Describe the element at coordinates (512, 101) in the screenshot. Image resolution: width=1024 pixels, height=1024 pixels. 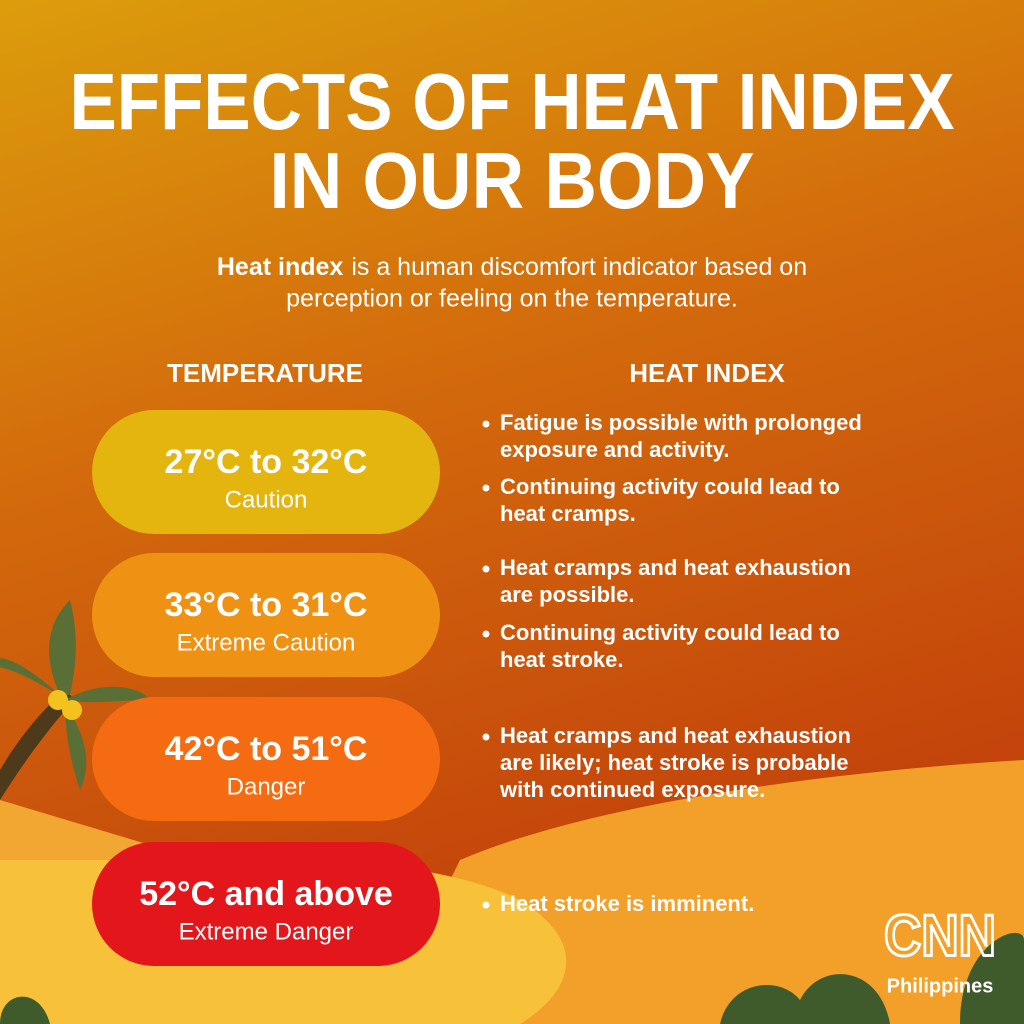
I see `title-line: EFFECTS OF HEAT INDEX` at that location.